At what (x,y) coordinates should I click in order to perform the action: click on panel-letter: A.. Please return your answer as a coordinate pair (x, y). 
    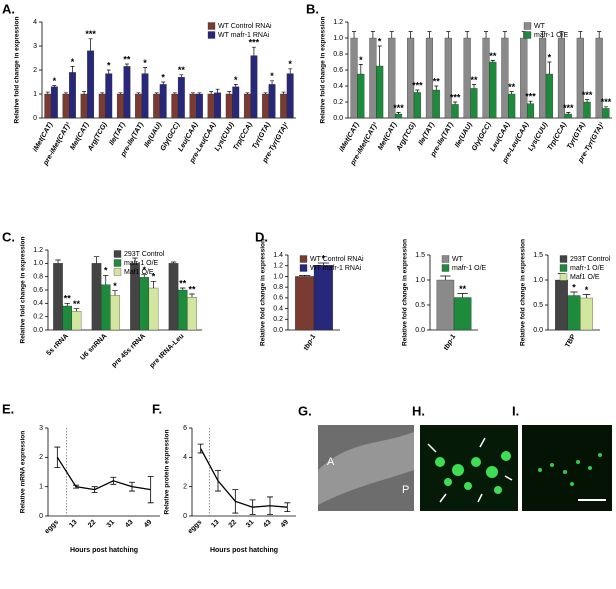
    Looking at the image, I should click on (8, 8).